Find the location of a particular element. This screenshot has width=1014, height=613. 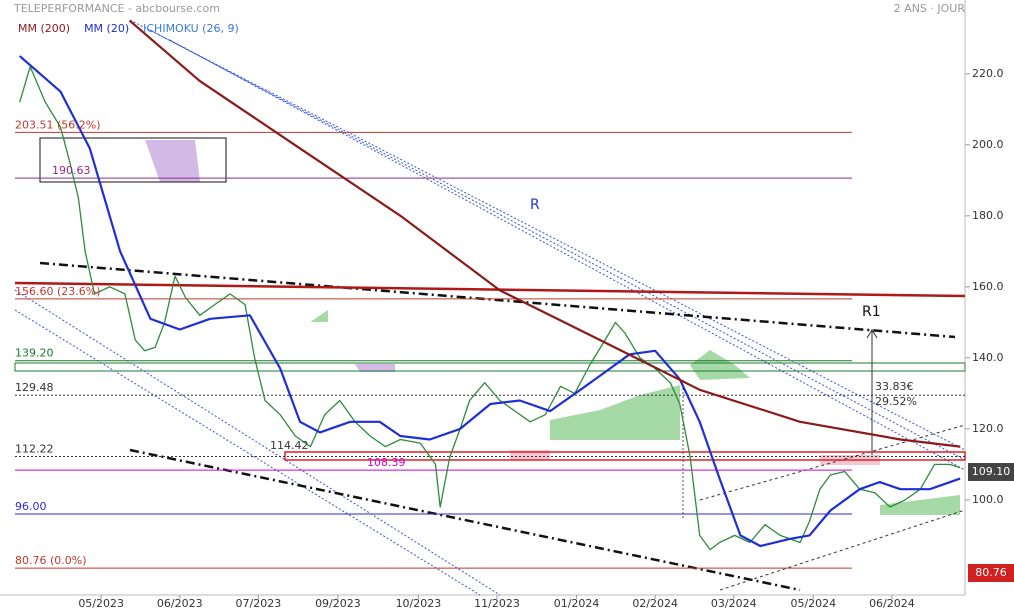

x-tick-label: 01/2024 is located at coordinates (577, 603).